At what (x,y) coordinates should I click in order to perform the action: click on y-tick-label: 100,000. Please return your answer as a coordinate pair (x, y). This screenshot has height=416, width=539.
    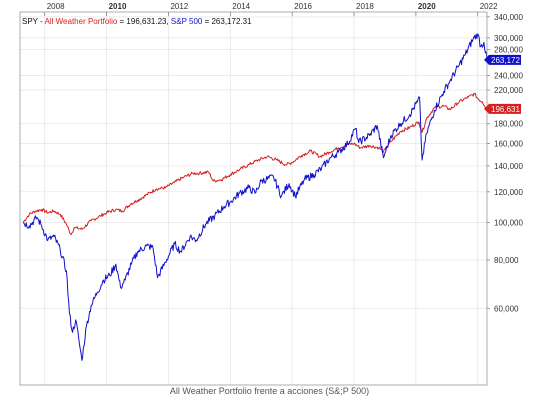
    Looking at the image, I should click on (508, 222).